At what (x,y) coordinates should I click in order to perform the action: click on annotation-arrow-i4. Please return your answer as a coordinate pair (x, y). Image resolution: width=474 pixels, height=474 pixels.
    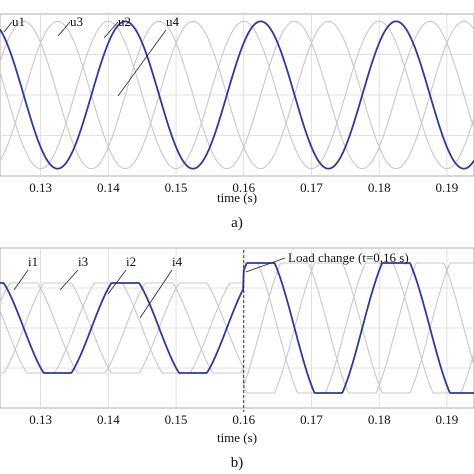
    Looking at the image, I should click on (156, 294).